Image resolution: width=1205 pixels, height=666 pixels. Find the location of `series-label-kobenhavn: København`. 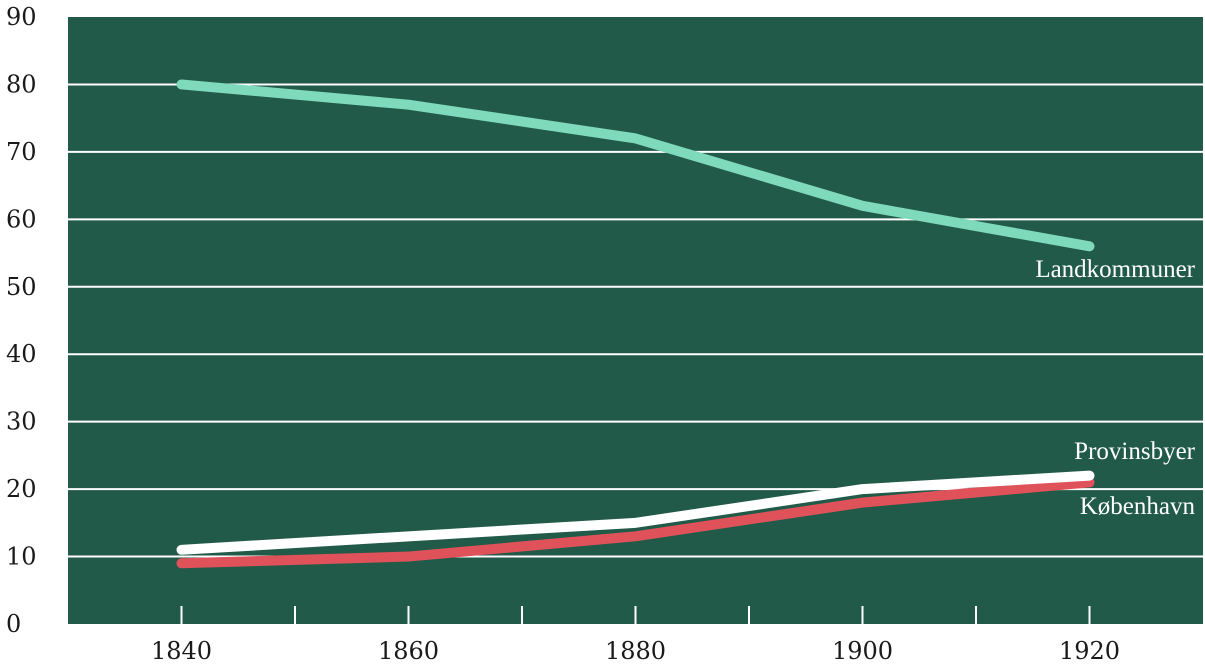

series-label-kobenhavn: København is located at coordinates (1138, 506).